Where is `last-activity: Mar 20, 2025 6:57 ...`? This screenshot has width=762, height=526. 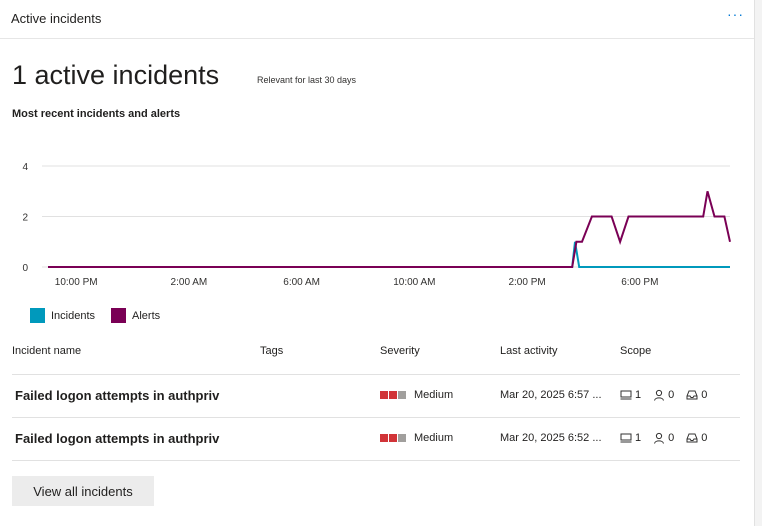
last-activity: Mar 20, 2025 6:57 ... is located at coordinates (551, 395).